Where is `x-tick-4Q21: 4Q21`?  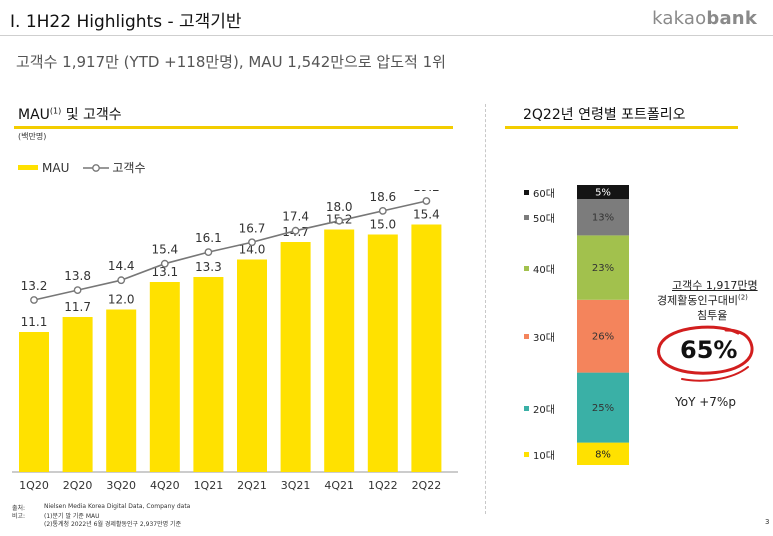 x-tick-4Q21: 4Q21 is located at coordinates (339, 485).